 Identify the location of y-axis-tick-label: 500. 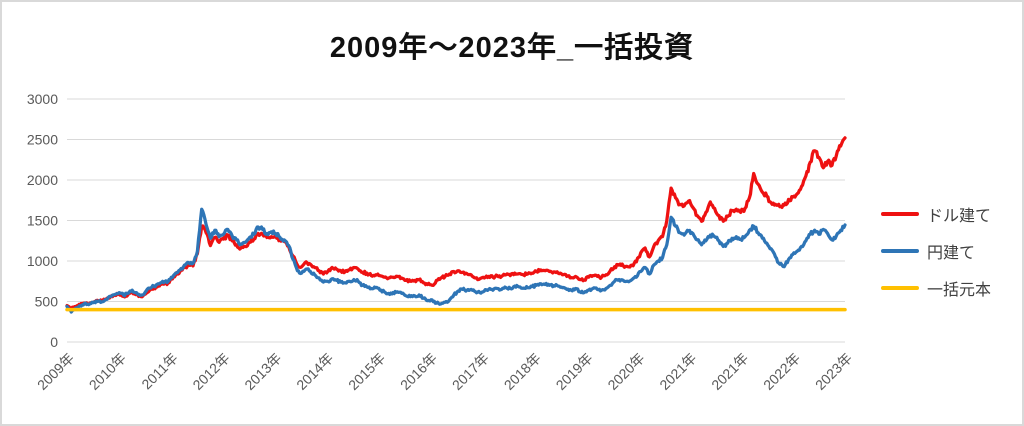
(47, 302).